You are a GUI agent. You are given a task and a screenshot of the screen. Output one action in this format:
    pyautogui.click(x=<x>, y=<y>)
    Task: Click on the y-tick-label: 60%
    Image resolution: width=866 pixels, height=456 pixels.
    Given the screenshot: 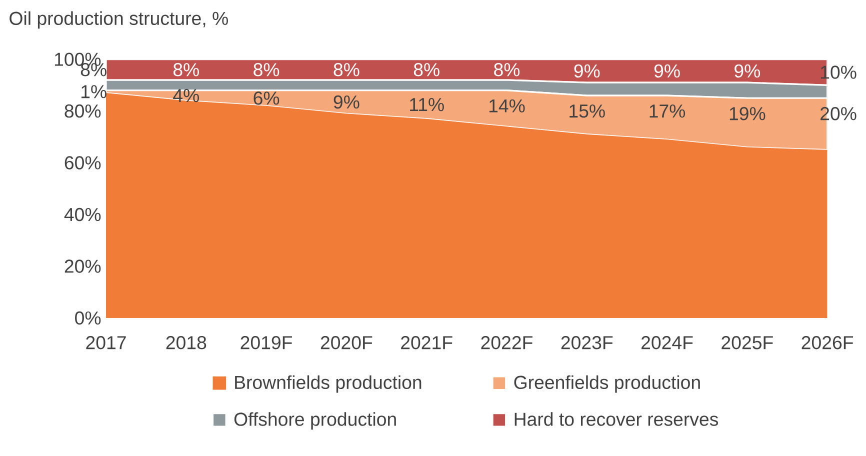 What is the action you would take?
    pyautogui.click(x=82, y=163)
    